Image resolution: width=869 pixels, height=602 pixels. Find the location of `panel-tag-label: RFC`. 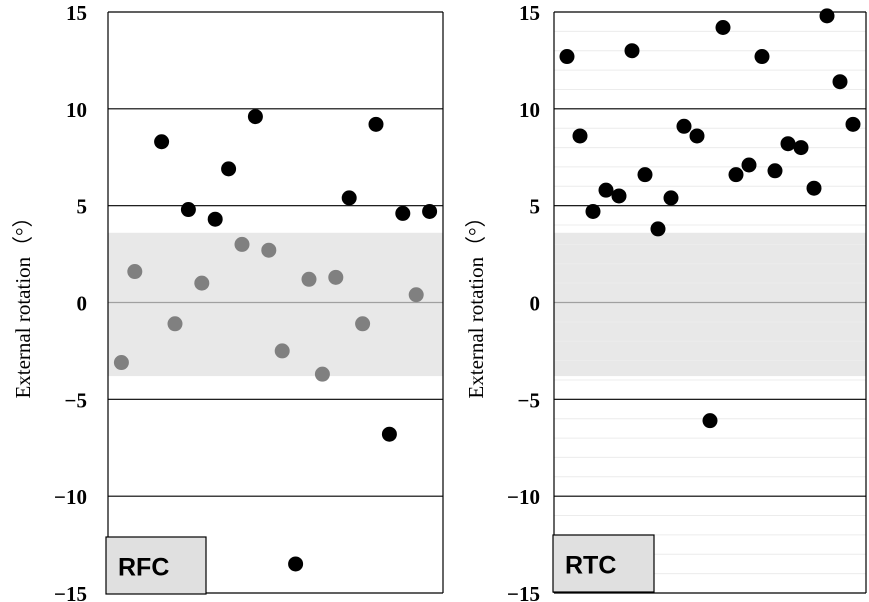

panel-tag-label: RFC is located at coordinates (143, 568).